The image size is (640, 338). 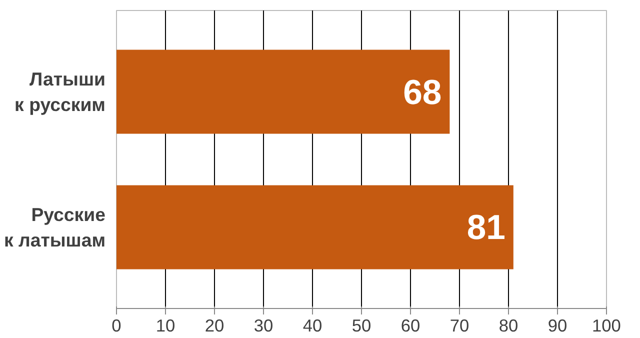 What do you see at coordinates (166, 326) in the screenshot?
I see `x-tick-label: 10` at bounding box center [166, 326].